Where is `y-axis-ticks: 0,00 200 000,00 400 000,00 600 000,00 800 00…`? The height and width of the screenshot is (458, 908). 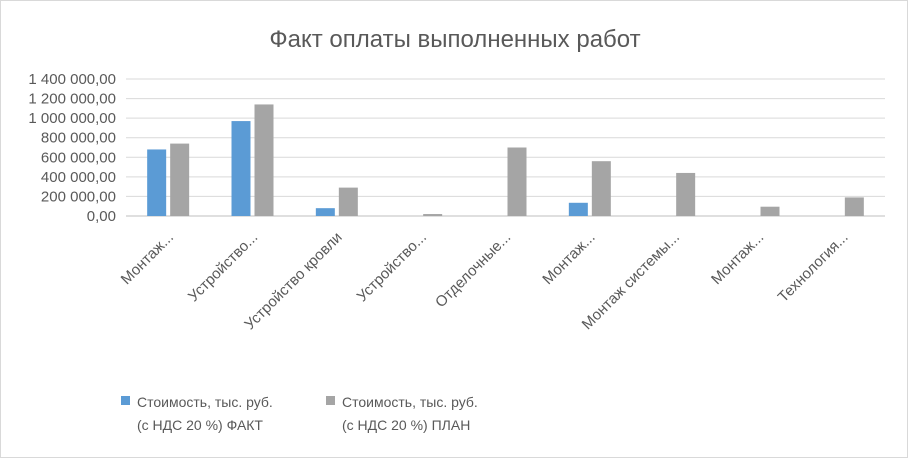
y-axis-ticks: 0,00 200 000,00 400 000,00 600 000,00 800 00… is located at coordinates (72, 148).